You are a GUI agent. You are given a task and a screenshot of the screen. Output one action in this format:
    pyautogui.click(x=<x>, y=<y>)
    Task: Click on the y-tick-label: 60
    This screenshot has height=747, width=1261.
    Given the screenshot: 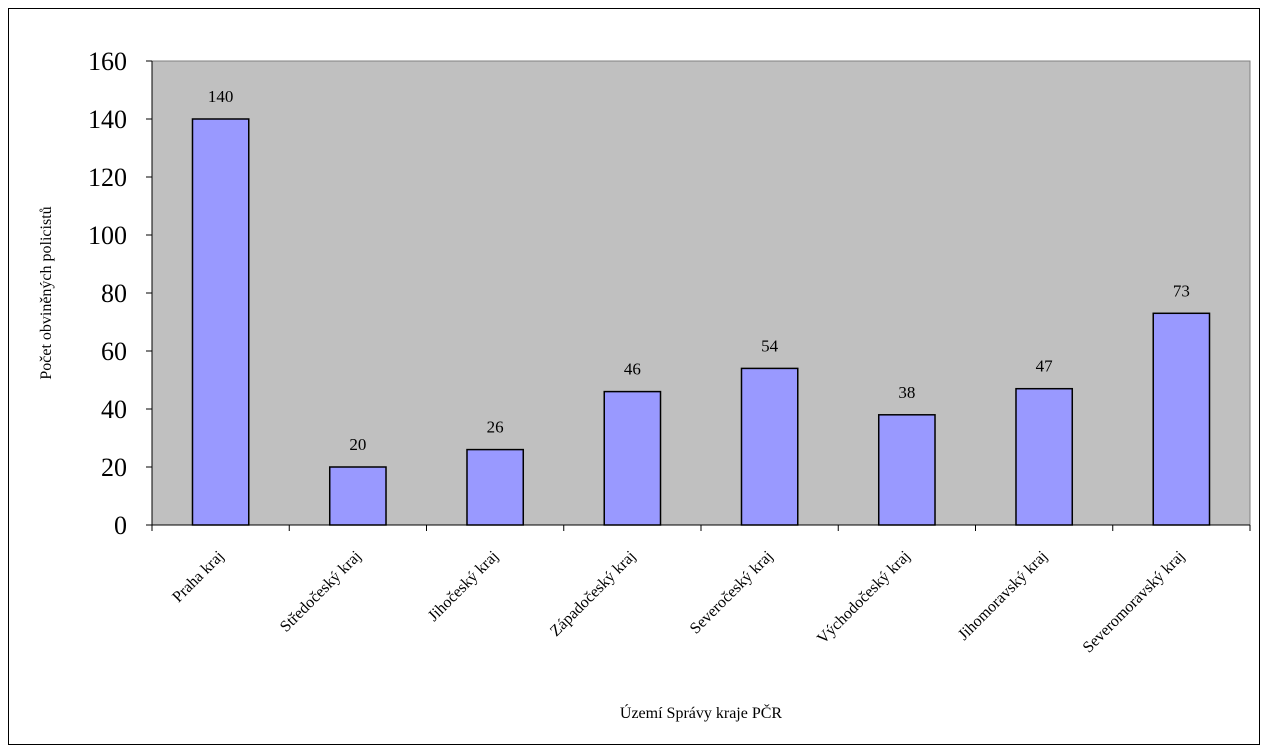 What is the action you would take?
    pyautogui.click(x=114, y=351)
    